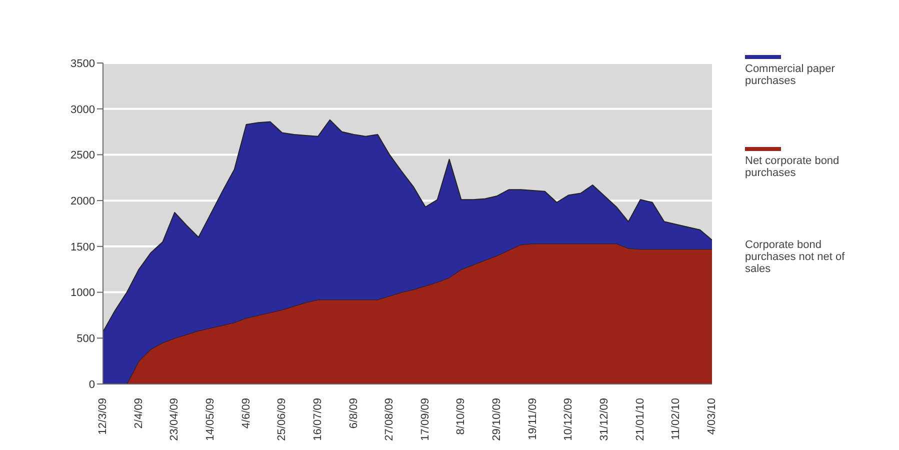 The image size is (899, 450). Describe the element at coordinates (425, 419) in the screenshot. I see `x-tick-label: 17/09/09` at that location.